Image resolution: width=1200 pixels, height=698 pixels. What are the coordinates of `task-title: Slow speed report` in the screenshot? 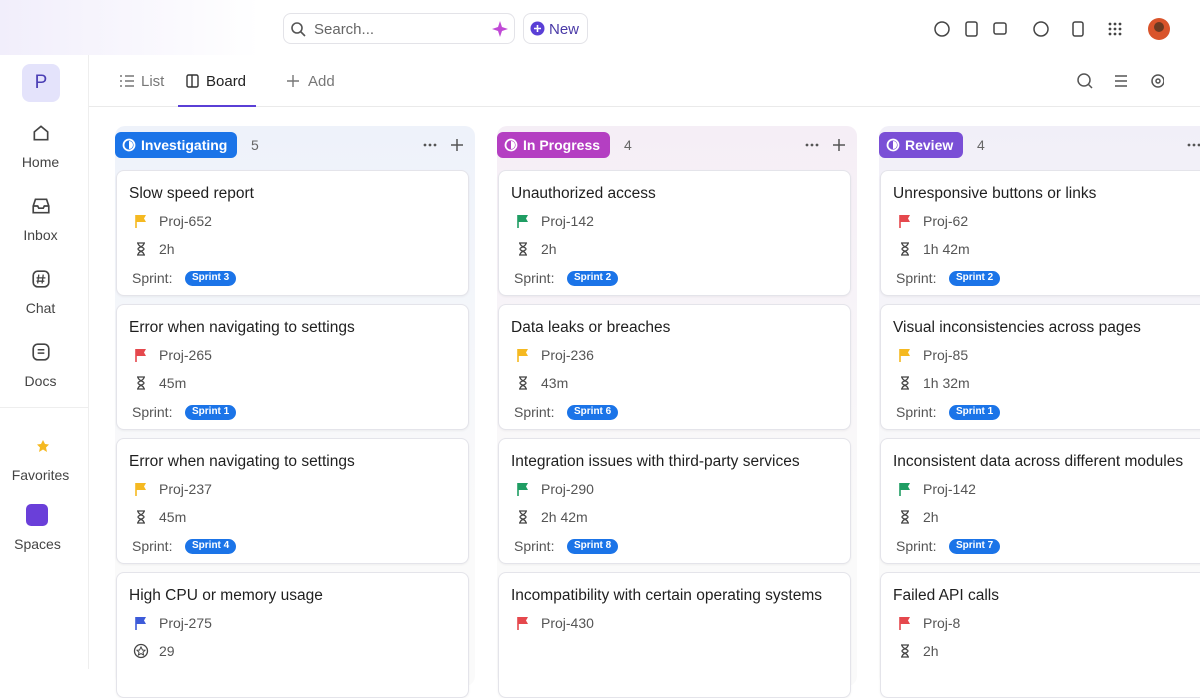 It's located at (191, 193).